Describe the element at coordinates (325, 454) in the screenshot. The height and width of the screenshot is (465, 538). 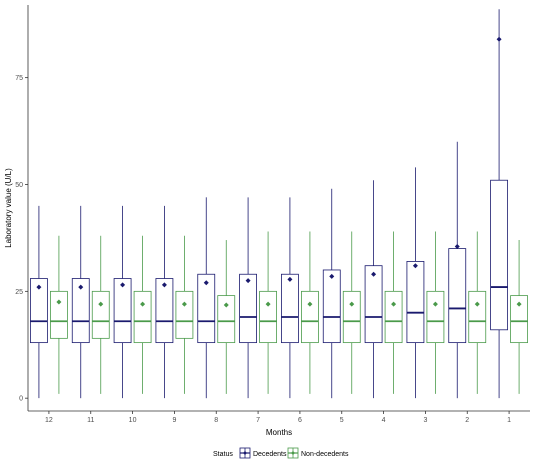
I see `legend-label-non-decedents: Non-decedents` at that location.